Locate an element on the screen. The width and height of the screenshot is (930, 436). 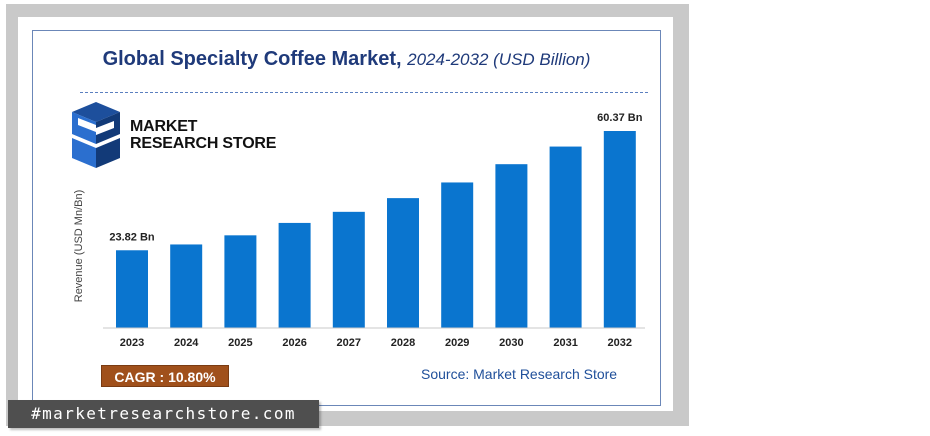
data-label: 23.82 Bn is located at coordinates (132, 237).